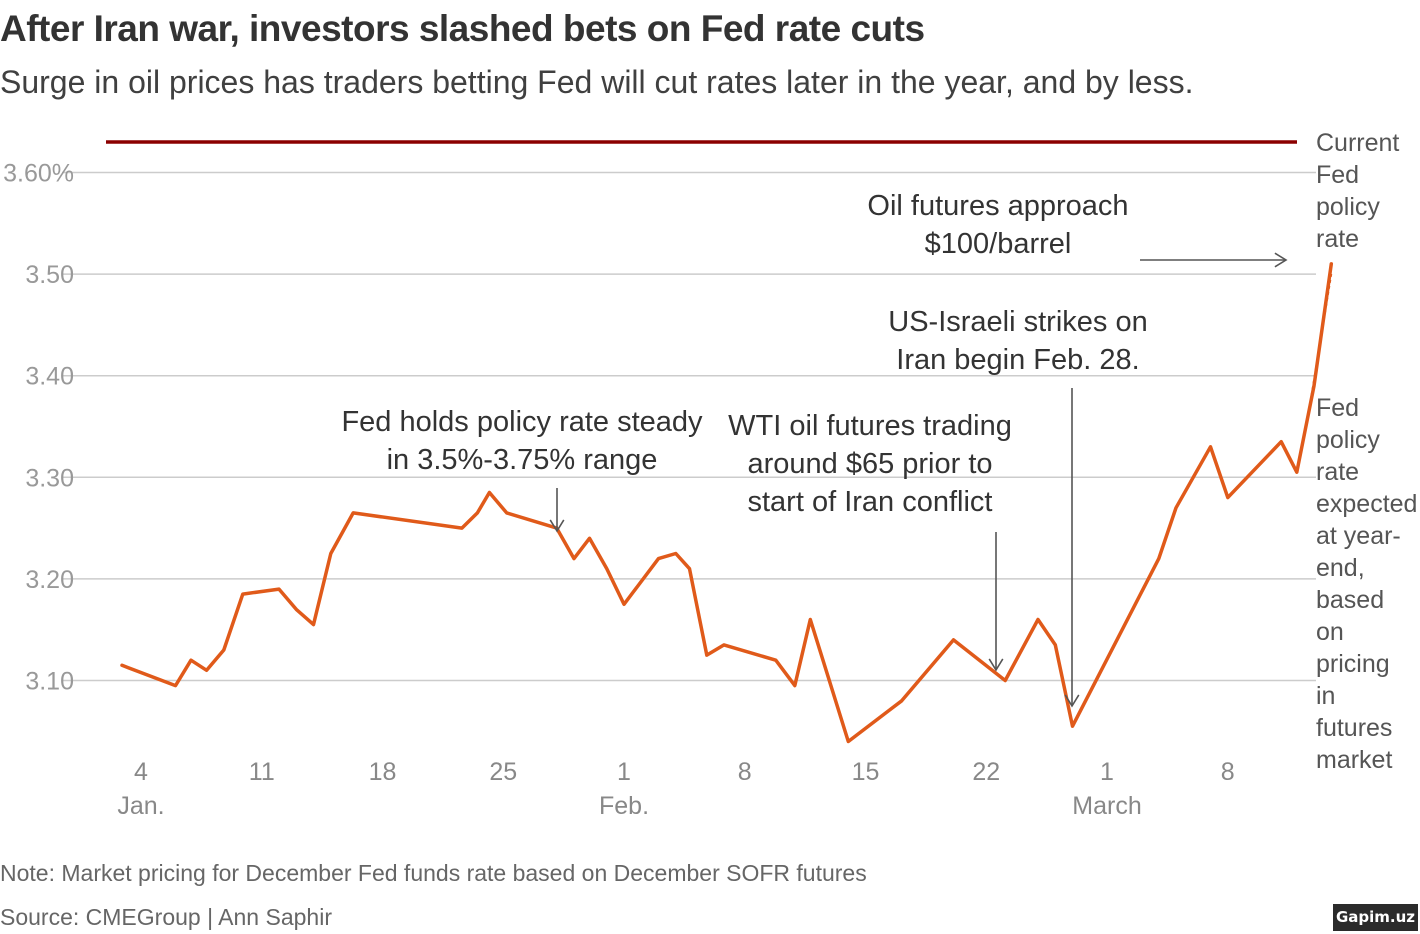 The image size is (1420, 934). I want to click on x-tick-month-label-0: Jan., so click(140, 806).